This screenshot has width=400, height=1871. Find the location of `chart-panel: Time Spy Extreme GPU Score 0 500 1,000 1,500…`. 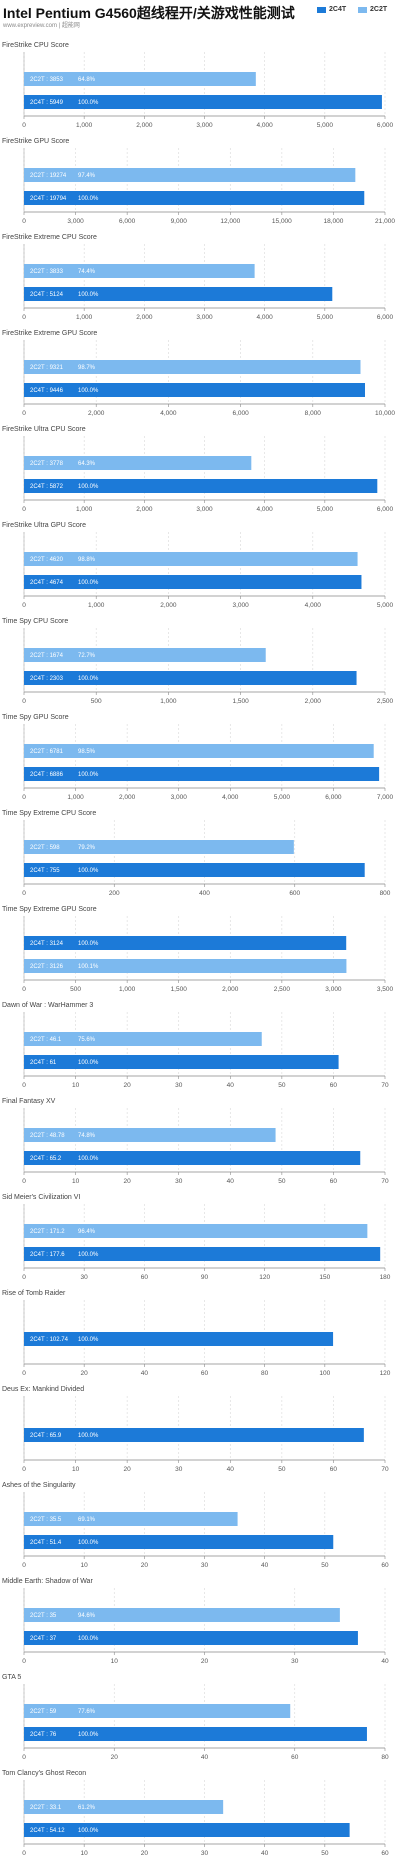

chart-panel: Time Spy Extreme GPU Score 0 500 1,000 1,500… is located at coordinates (200, 950).